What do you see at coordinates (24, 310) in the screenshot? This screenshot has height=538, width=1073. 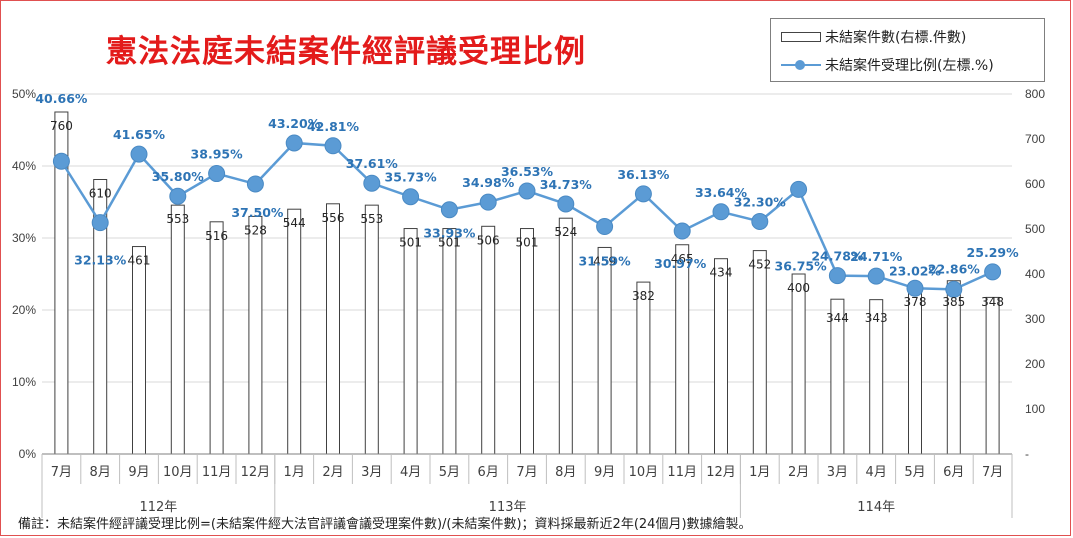 I see `y-left-tick-label: 20%` at bounding box center [24, 310].